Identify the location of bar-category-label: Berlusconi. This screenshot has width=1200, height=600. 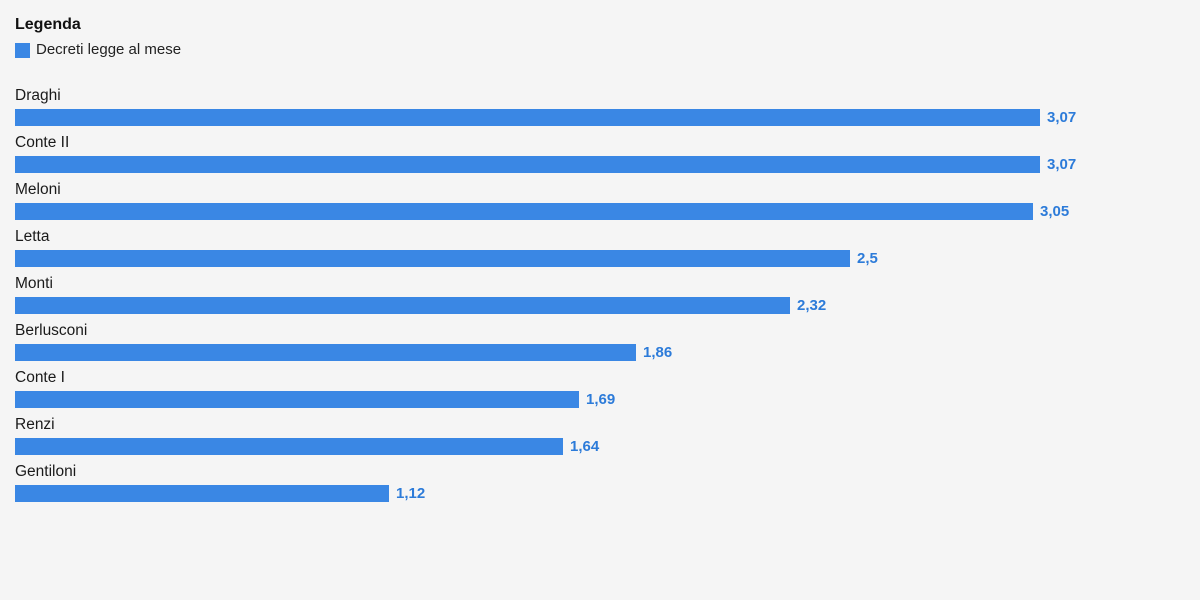
(51, 330).